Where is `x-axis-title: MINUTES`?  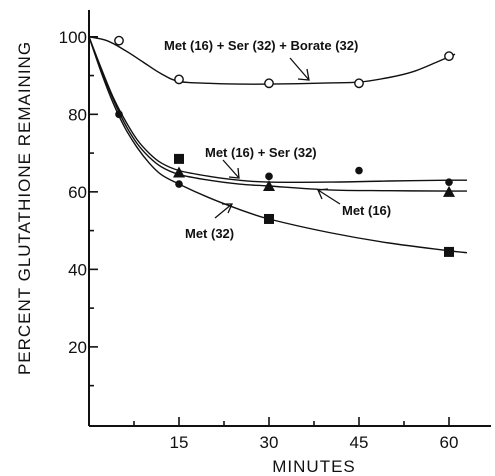
x-axis-title: MINUTES is located at coordinates (314, 466).